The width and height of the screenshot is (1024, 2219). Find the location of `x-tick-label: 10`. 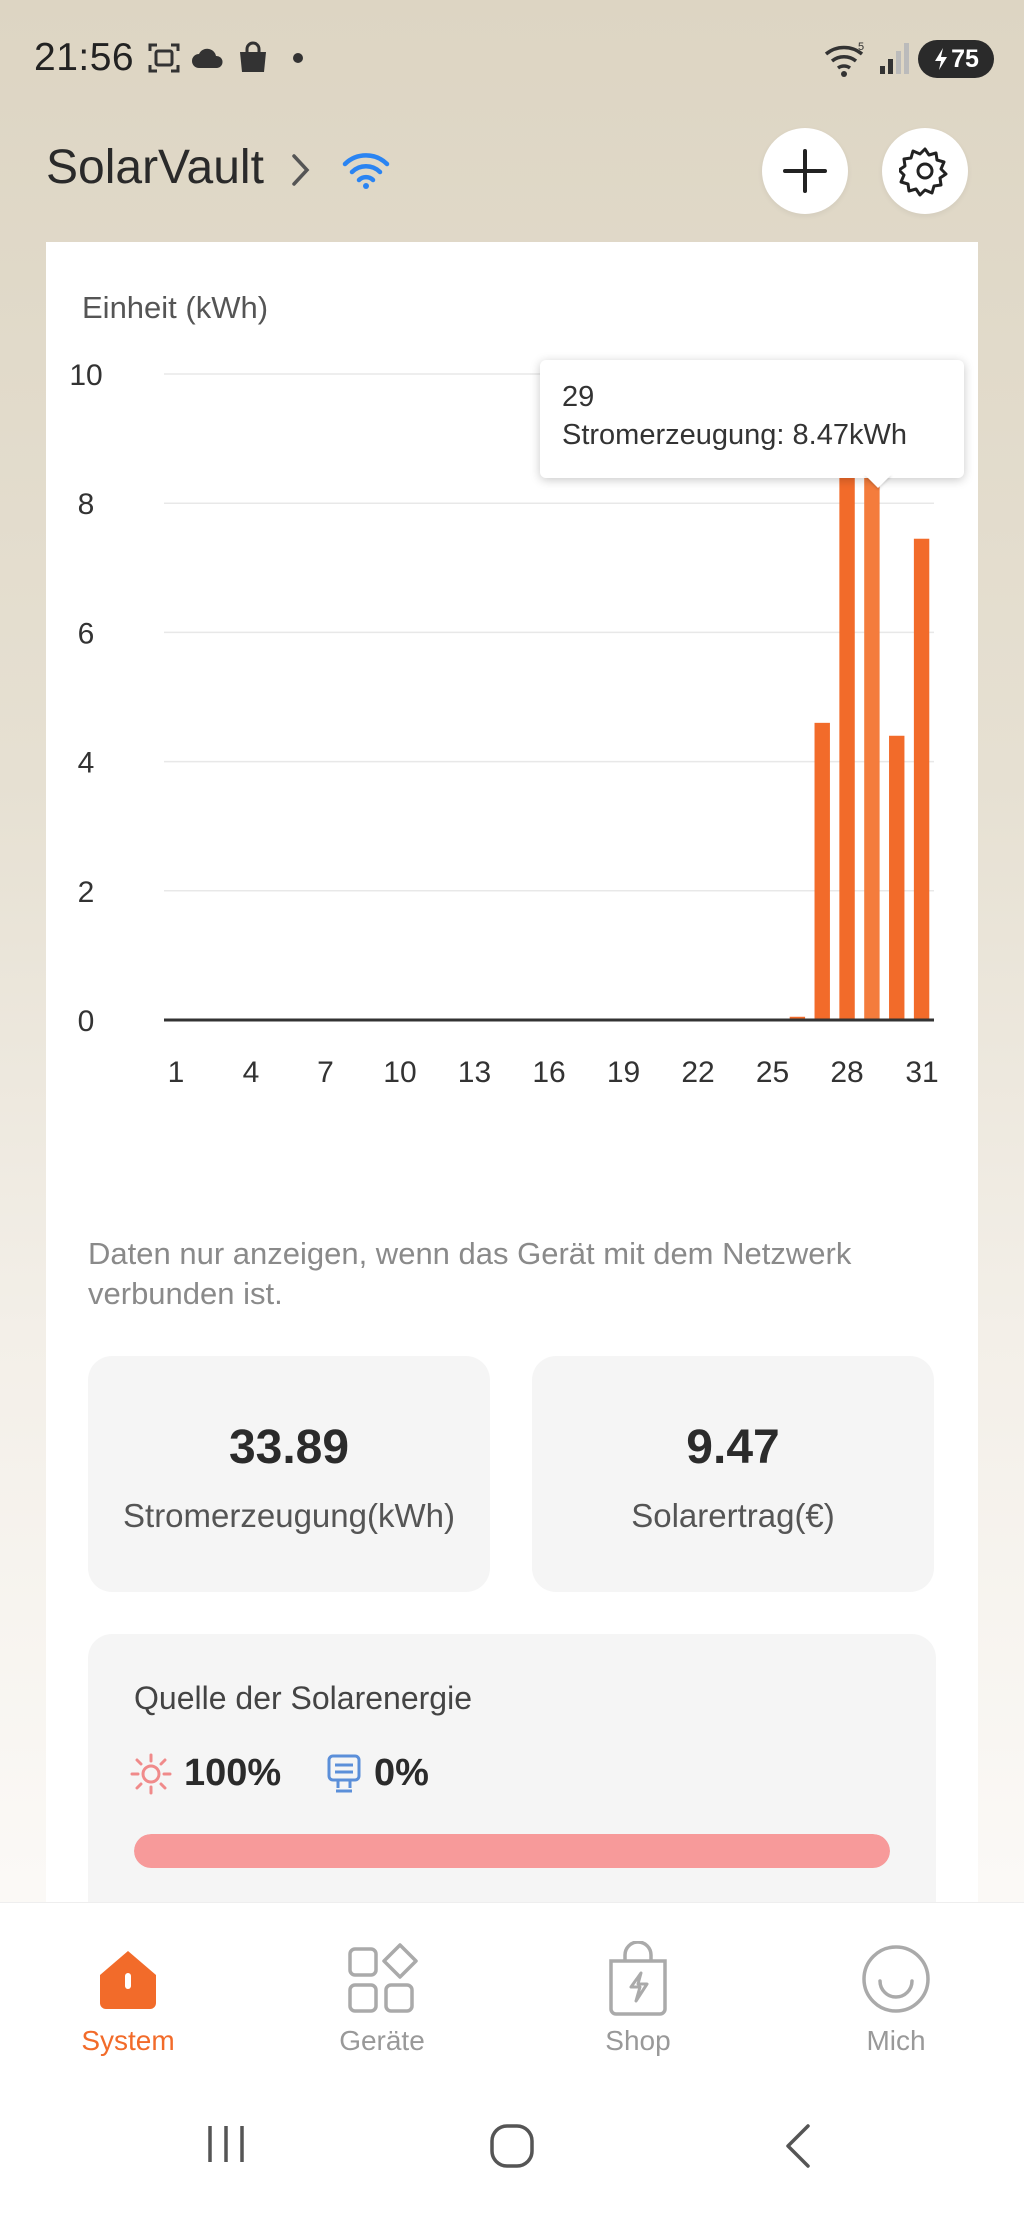

x-tick-label: 10 is located at coordinates (399, 1072).